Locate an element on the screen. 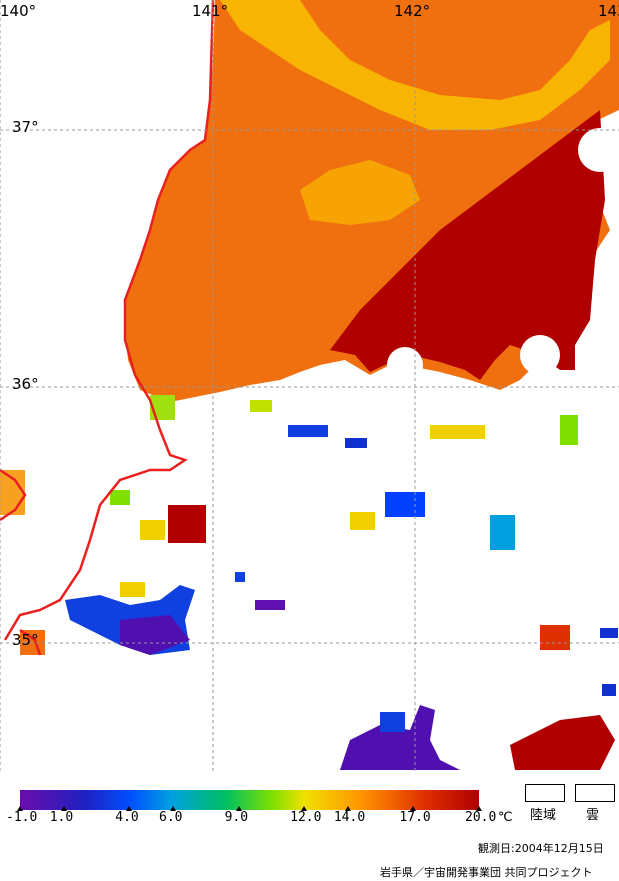  land-swatch is located at coordinates (545, 793).